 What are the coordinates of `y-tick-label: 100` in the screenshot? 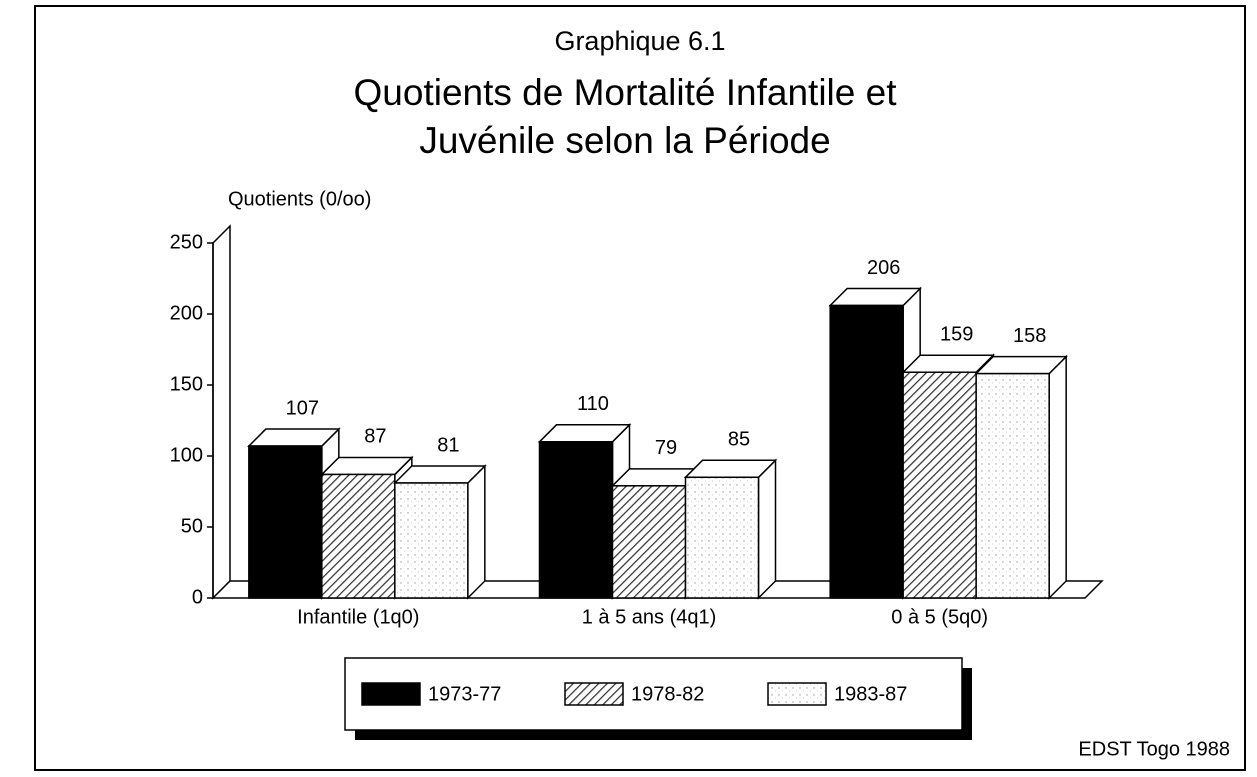 It's located at (186, 455).